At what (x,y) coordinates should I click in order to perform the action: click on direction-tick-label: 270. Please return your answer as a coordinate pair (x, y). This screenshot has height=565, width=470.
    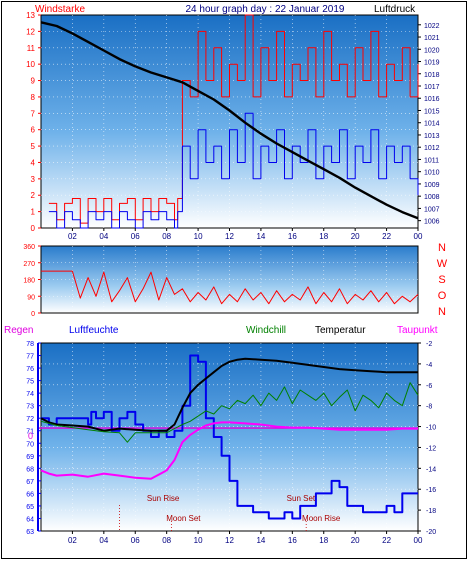
    Looking at the image, I should click on (29, 264).